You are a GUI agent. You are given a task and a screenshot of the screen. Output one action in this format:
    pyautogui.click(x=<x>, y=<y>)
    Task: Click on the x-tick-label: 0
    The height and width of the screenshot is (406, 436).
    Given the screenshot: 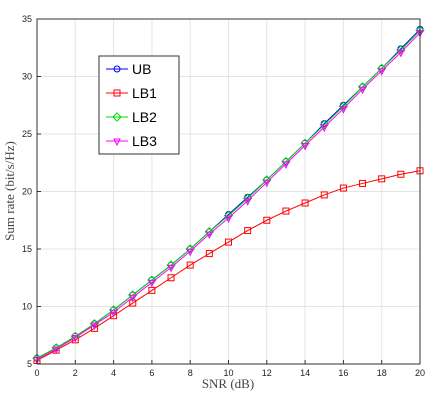 What is the action you would take?
    pyautogui.click(x=36, y=373)
    